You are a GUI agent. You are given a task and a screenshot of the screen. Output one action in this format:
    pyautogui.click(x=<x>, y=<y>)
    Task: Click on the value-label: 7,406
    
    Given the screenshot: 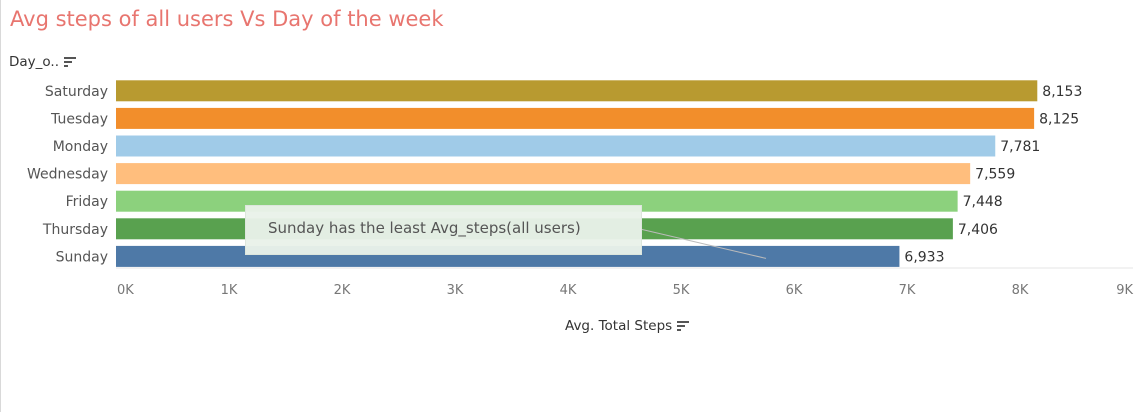 What is the action you would take?
    pyautogui.click(x=978, y=230)
    